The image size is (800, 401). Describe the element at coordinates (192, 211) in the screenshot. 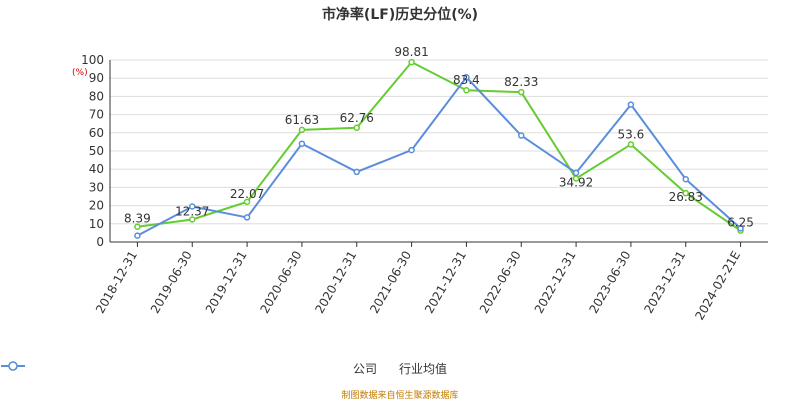

I see `data-label: 12.37` at that location.